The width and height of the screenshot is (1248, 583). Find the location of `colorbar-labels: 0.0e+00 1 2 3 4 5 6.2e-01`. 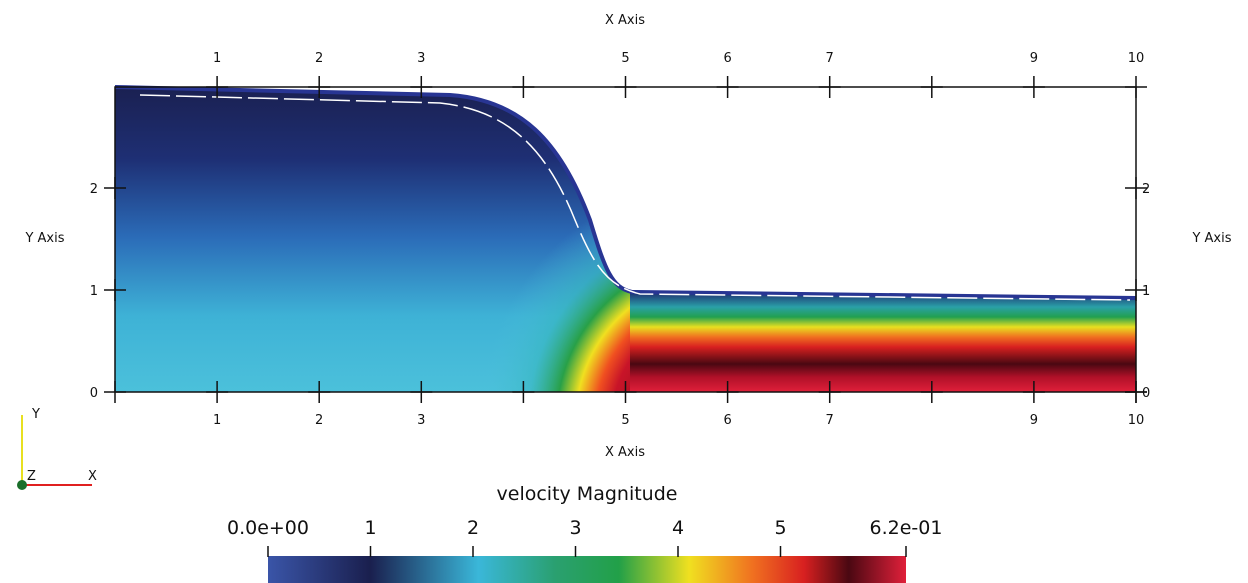

colorbar-labels: 0.0e+00 1 2 3 4 5 6.2e-01 is located at coordinates (584, 537).